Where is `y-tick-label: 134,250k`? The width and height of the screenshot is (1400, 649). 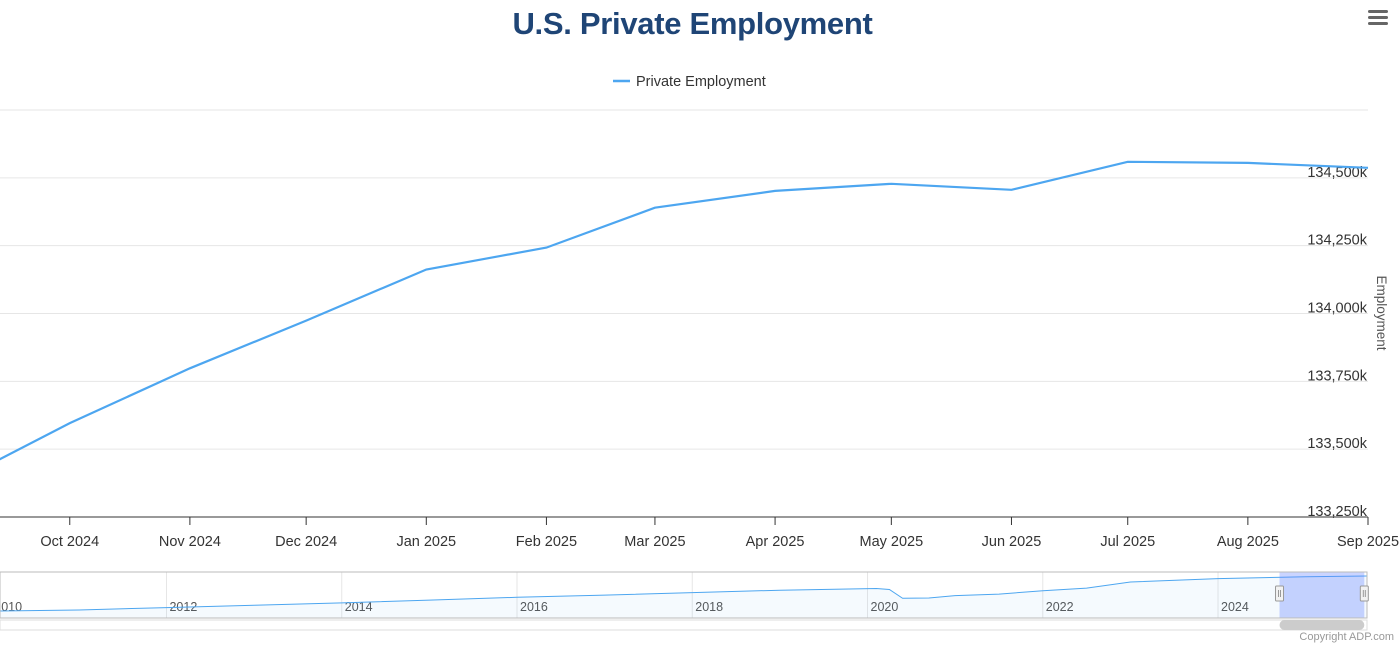
y-tick-label: 134,250k is located at coordinates (1337, 241).